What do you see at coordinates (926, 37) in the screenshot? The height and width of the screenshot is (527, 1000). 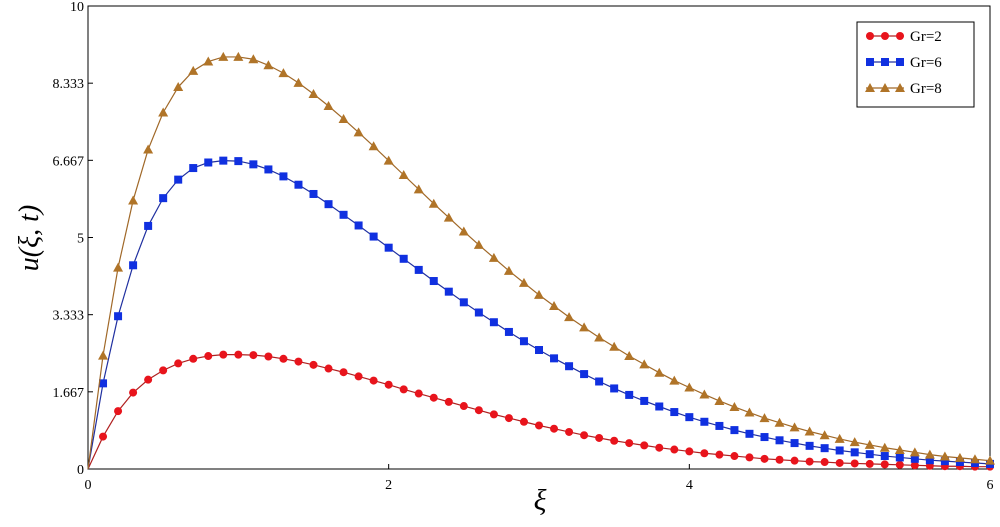 I see `legend-label: Gr=2` at bounding box center [926, 37].